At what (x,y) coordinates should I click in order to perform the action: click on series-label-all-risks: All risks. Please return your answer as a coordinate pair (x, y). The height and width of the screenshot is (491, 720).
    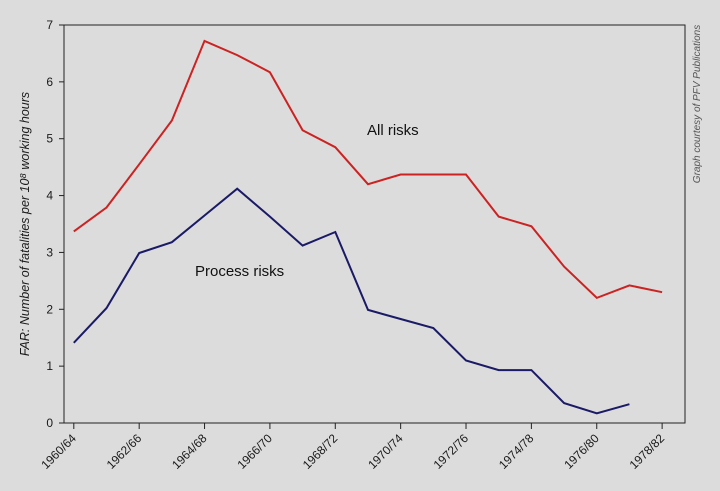
    Looking at the image, I should click on (393, 130).